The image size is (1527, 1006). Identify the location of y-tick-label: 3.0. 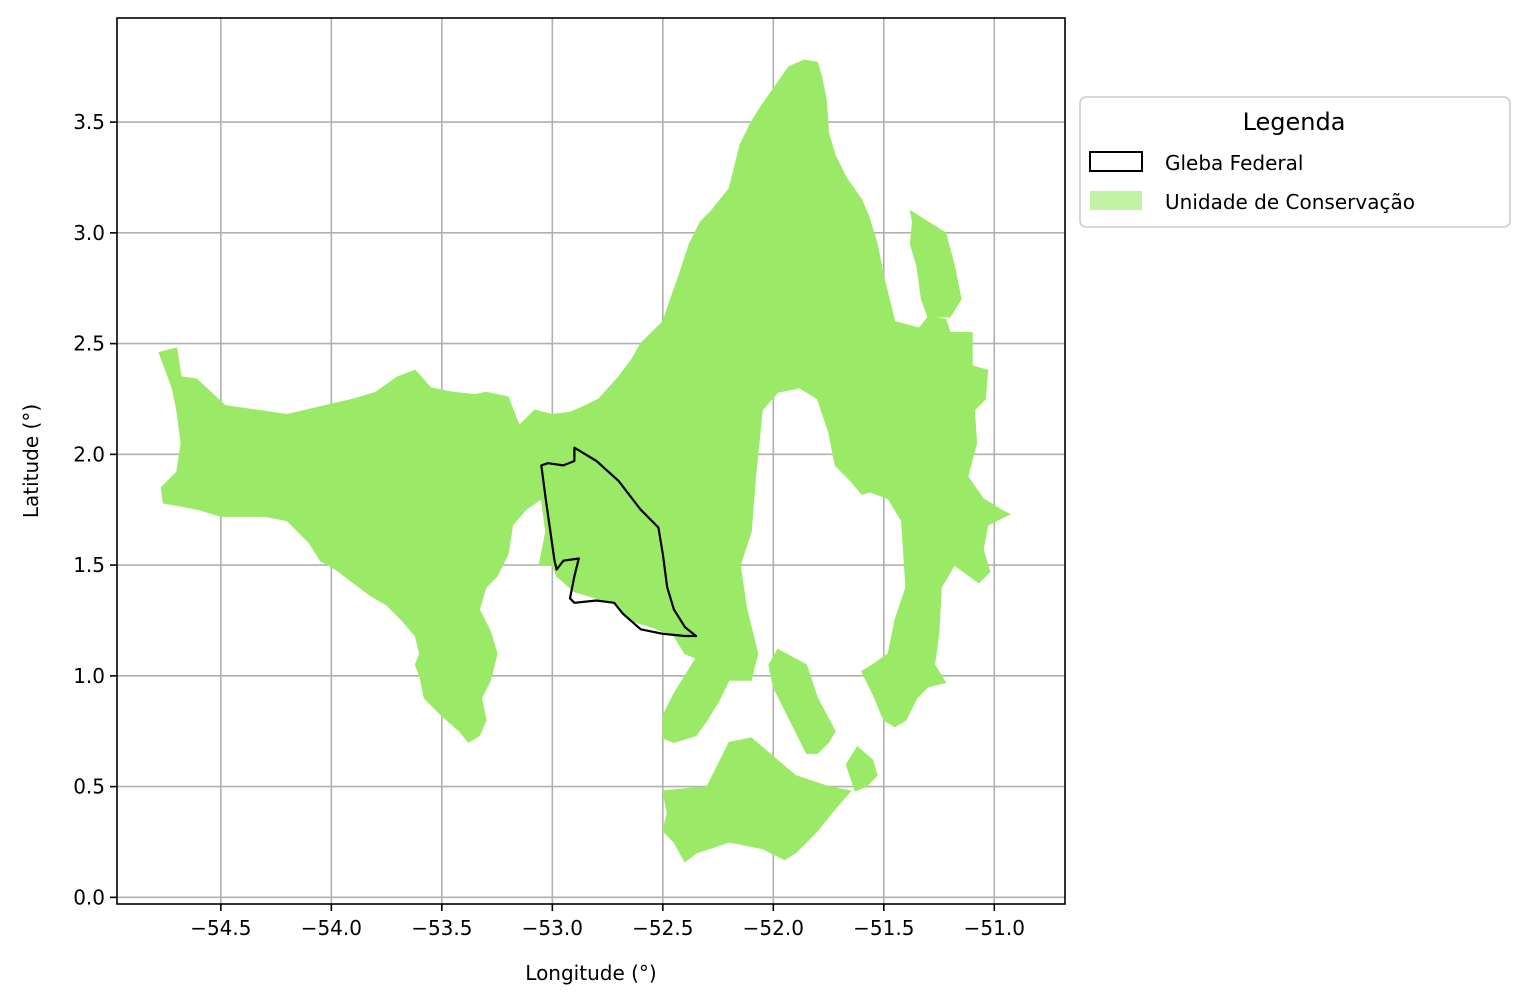
(89, 233).